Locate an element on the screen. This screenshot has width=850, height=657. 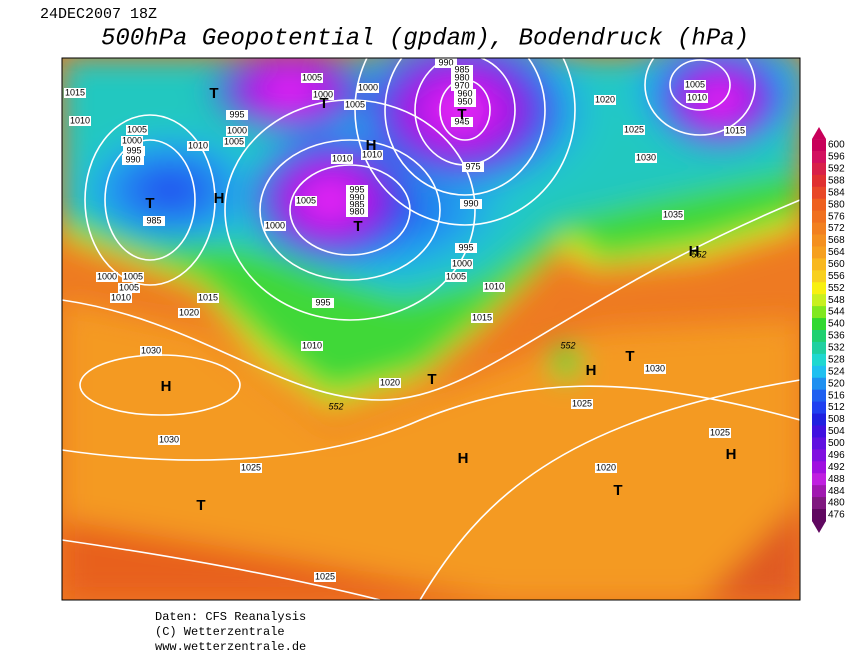
colorbar-label: 532 is located at coordinates (836, 348).